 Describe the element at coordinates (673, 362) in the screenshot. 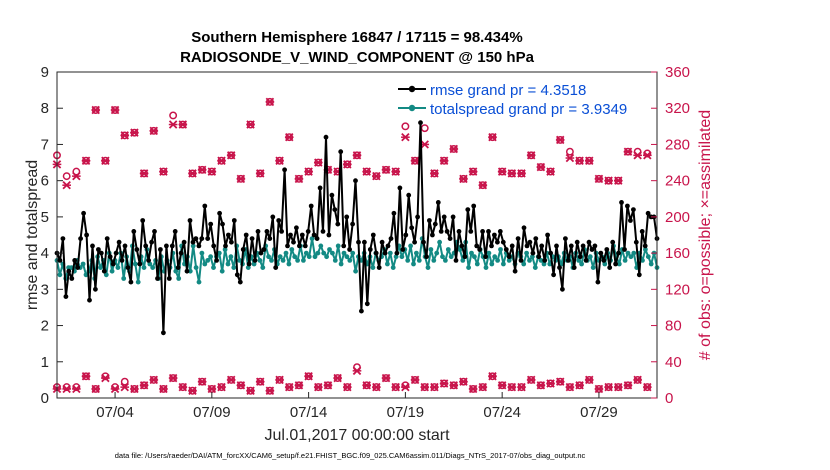

I see `y-tick-label-right: 40` at that location.